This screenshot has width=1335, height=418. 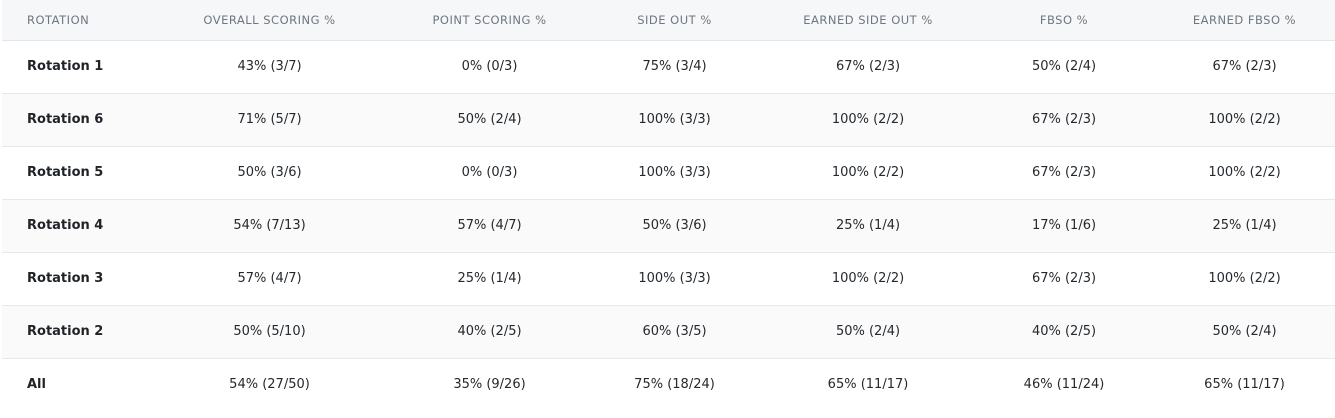 I want to click on earned-fbso-cell: 67% (2/3), so click(x=1244, y=67).